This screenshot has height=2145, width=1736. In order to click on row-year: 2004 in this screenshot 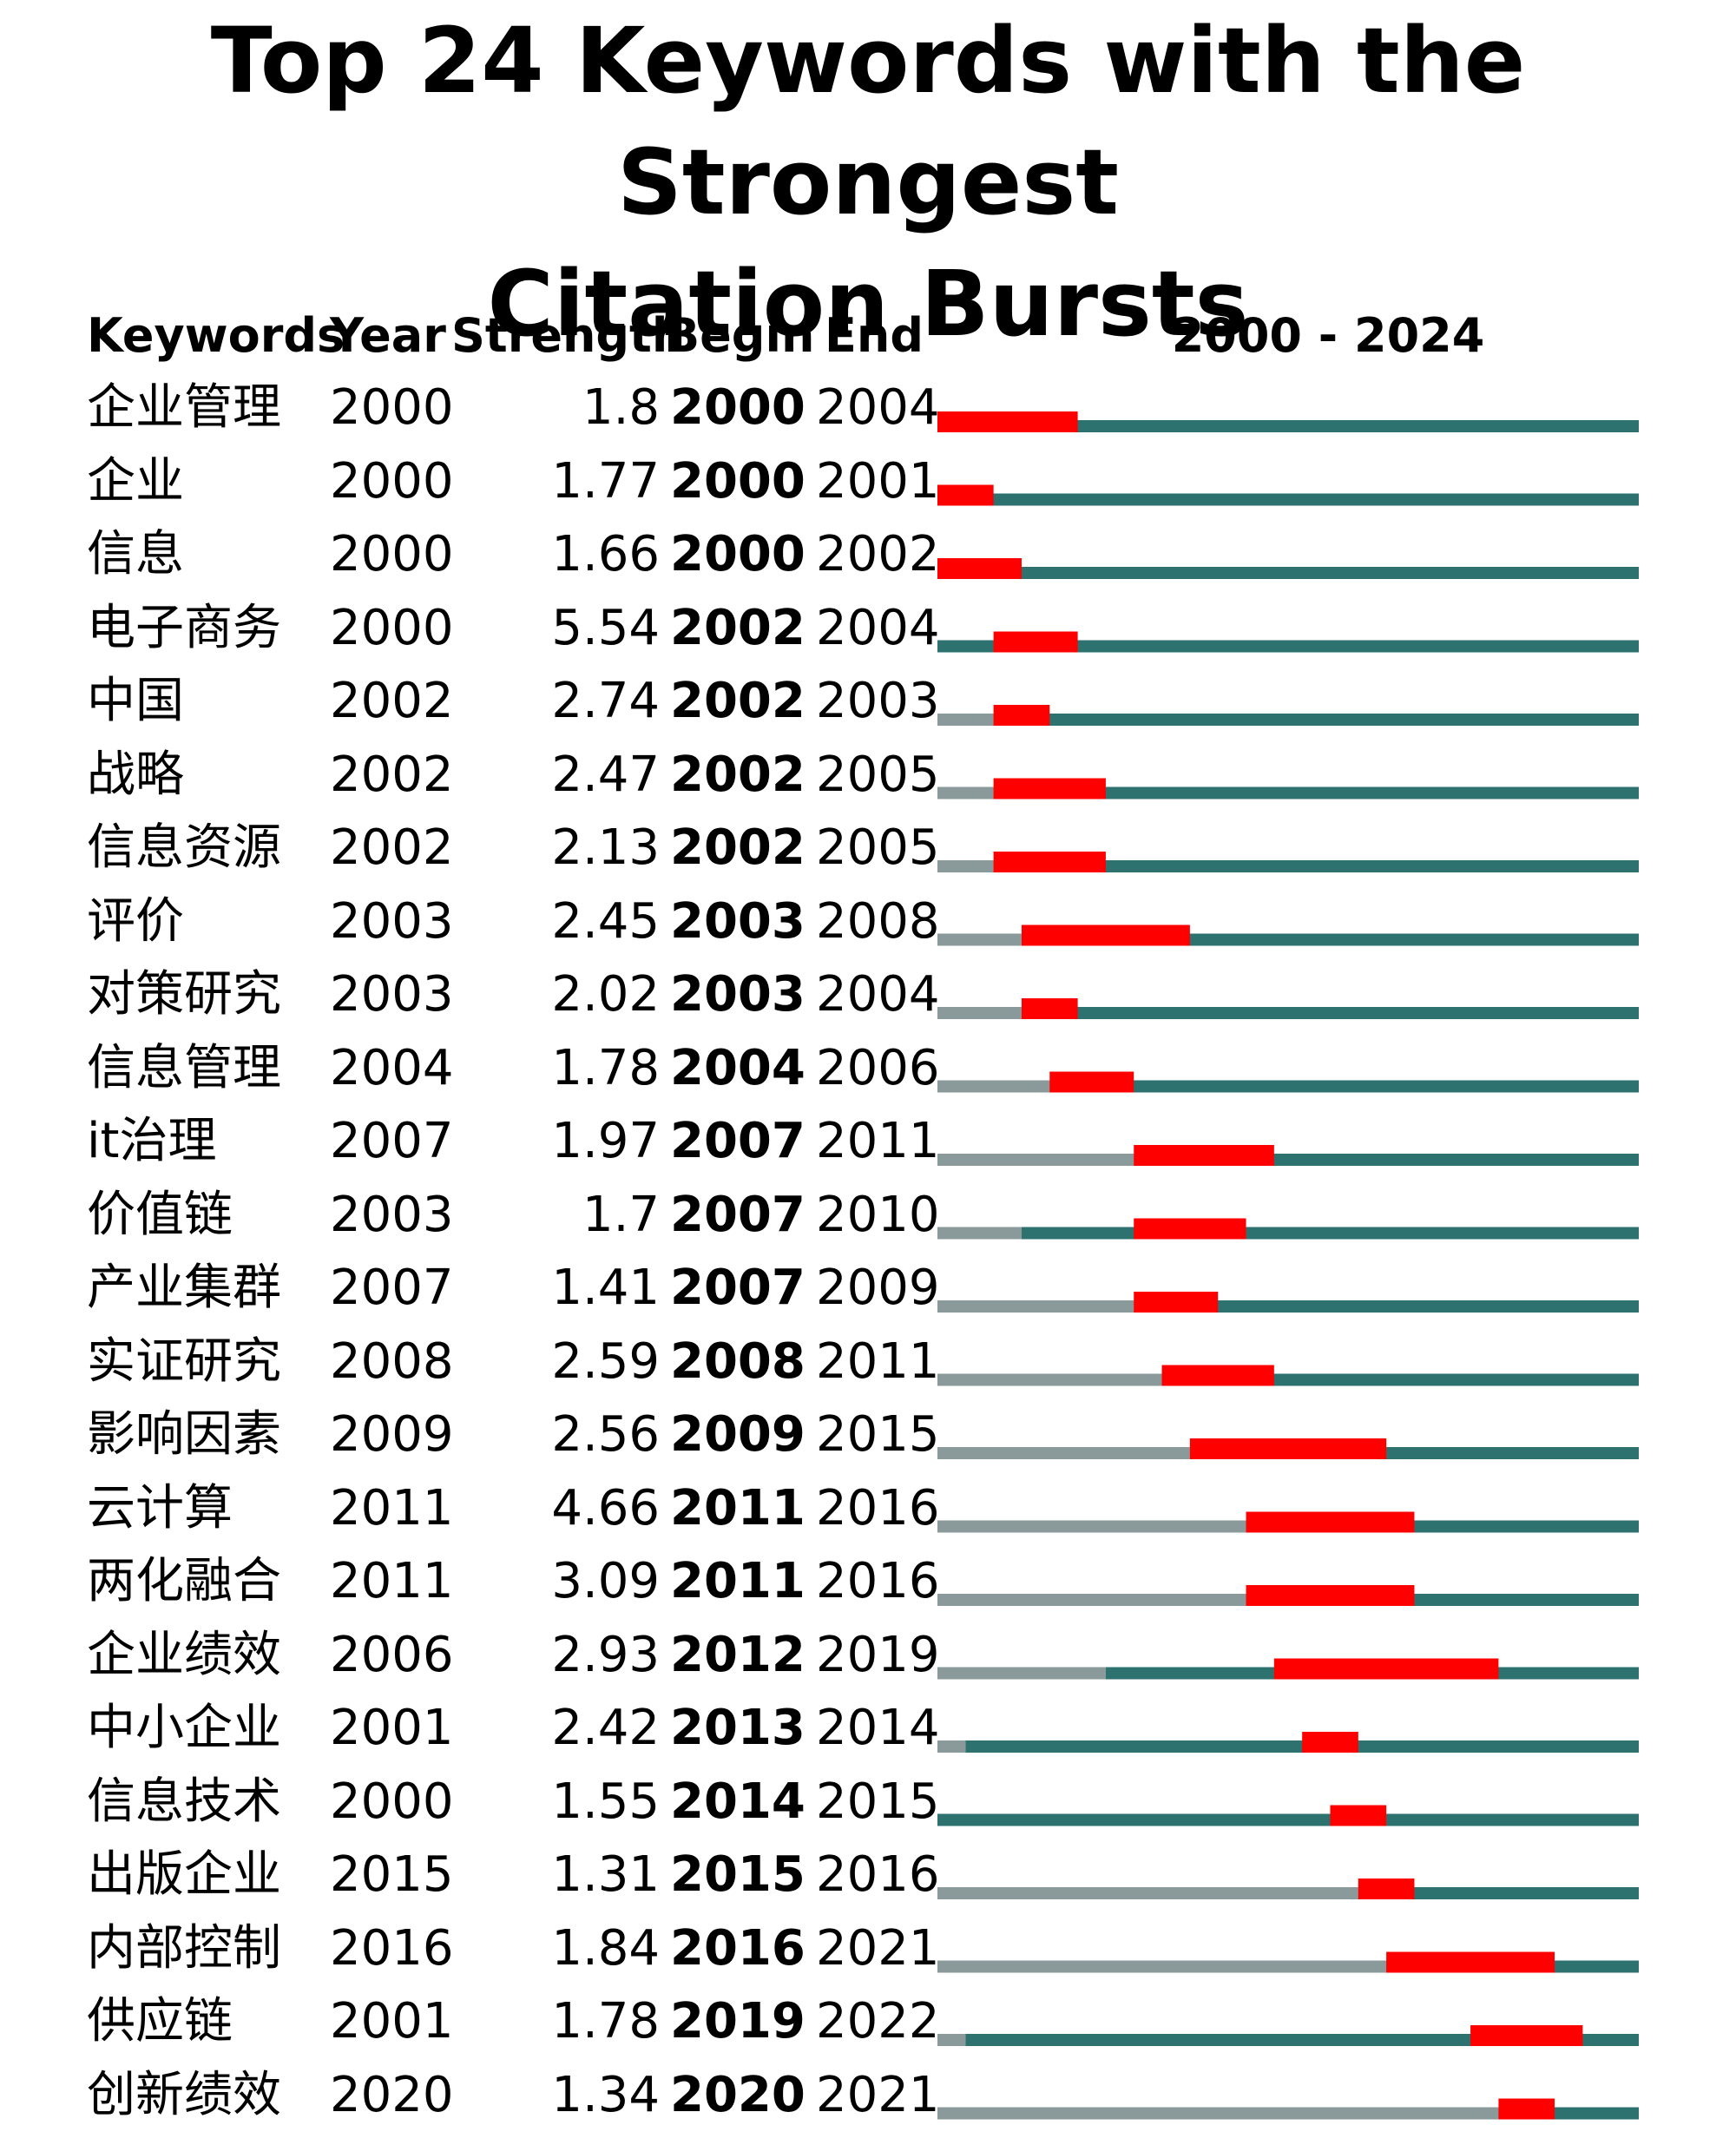, I will do `click(392, 1067)`.